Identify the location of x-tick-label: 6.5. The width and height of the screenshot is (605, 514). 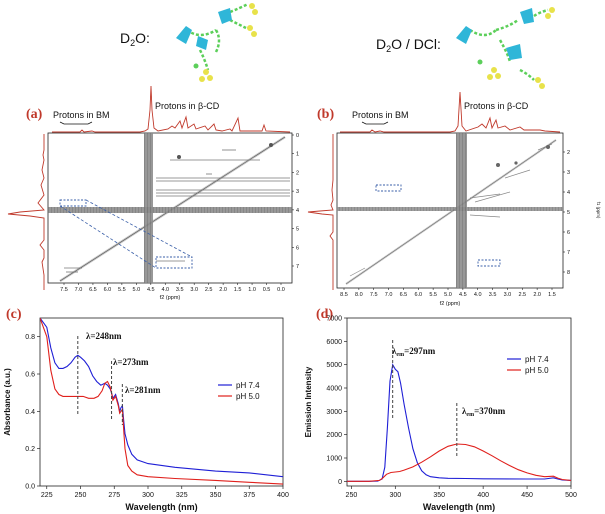
(404, 295).